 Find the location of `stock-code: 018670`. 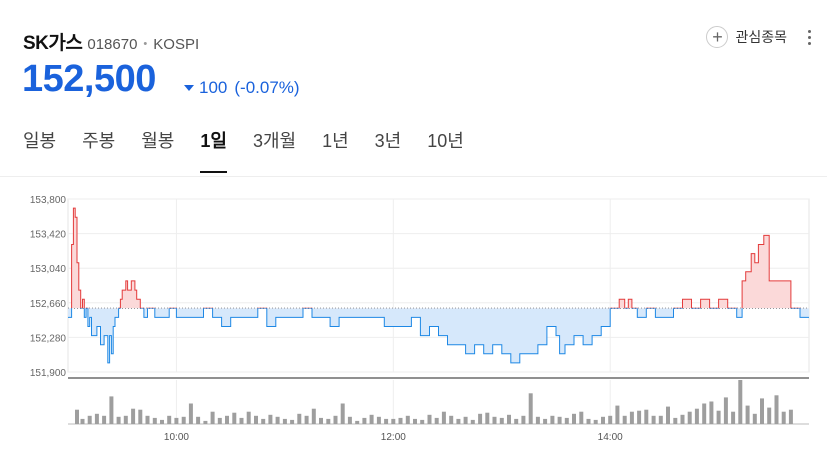

stock-code: 018670 is located at coordinates (112, 44).